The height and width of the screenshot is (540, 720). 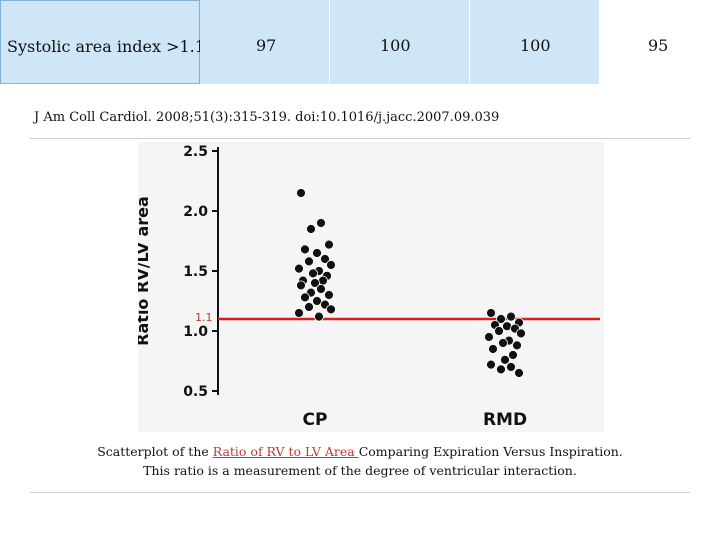 I want to click on x-category-label: RMD, so click(x=505, y=420).